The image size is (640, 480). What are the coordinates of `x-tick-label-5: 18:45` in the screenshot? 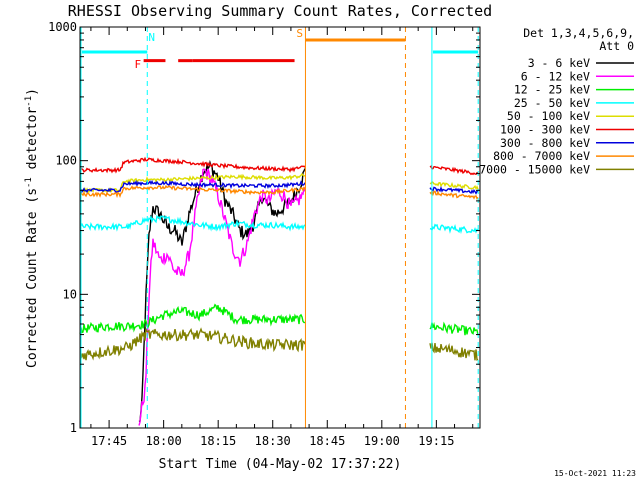 It's located at (327, 441).